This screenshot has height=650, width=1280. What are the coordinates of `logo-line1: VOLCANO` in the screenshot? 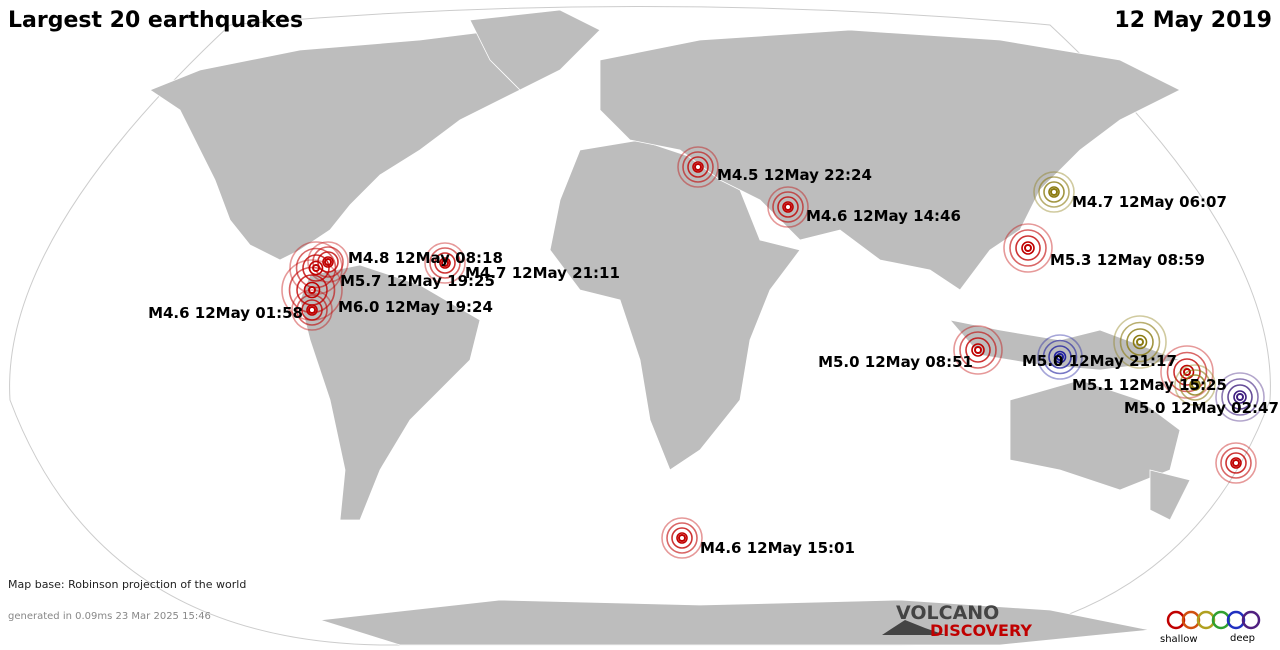 It's located at (947, 613).